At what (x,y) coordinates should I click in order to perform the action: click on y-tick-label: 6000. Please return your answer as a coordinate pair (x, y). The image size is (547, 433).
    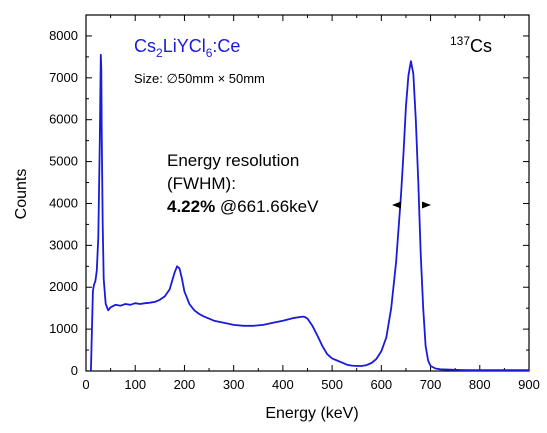
    Looking at the image, I should click on (63, 119).